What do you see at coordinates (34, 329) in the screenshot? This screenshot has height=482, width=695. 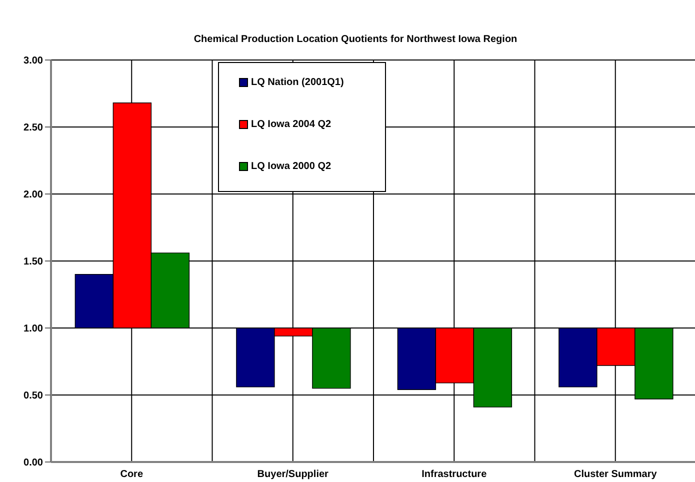 I see `y-tick-label: 1.00` at bounding box center [34, 329].